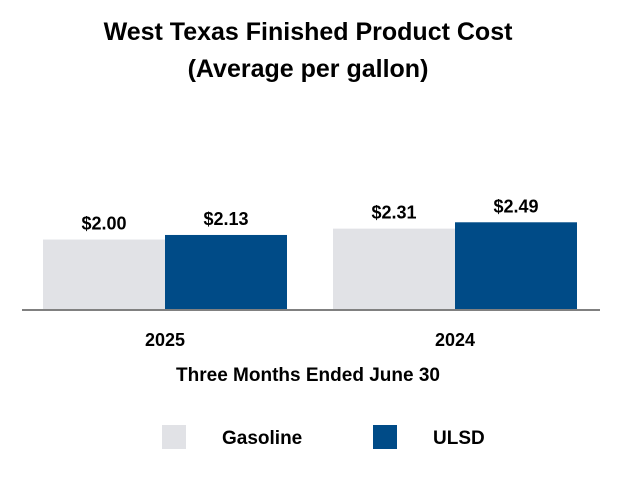  What do you see at coordinates (104, 274) in the screenshot?
I see `bar-gasoline-2025` at bounding box center [104, 274].